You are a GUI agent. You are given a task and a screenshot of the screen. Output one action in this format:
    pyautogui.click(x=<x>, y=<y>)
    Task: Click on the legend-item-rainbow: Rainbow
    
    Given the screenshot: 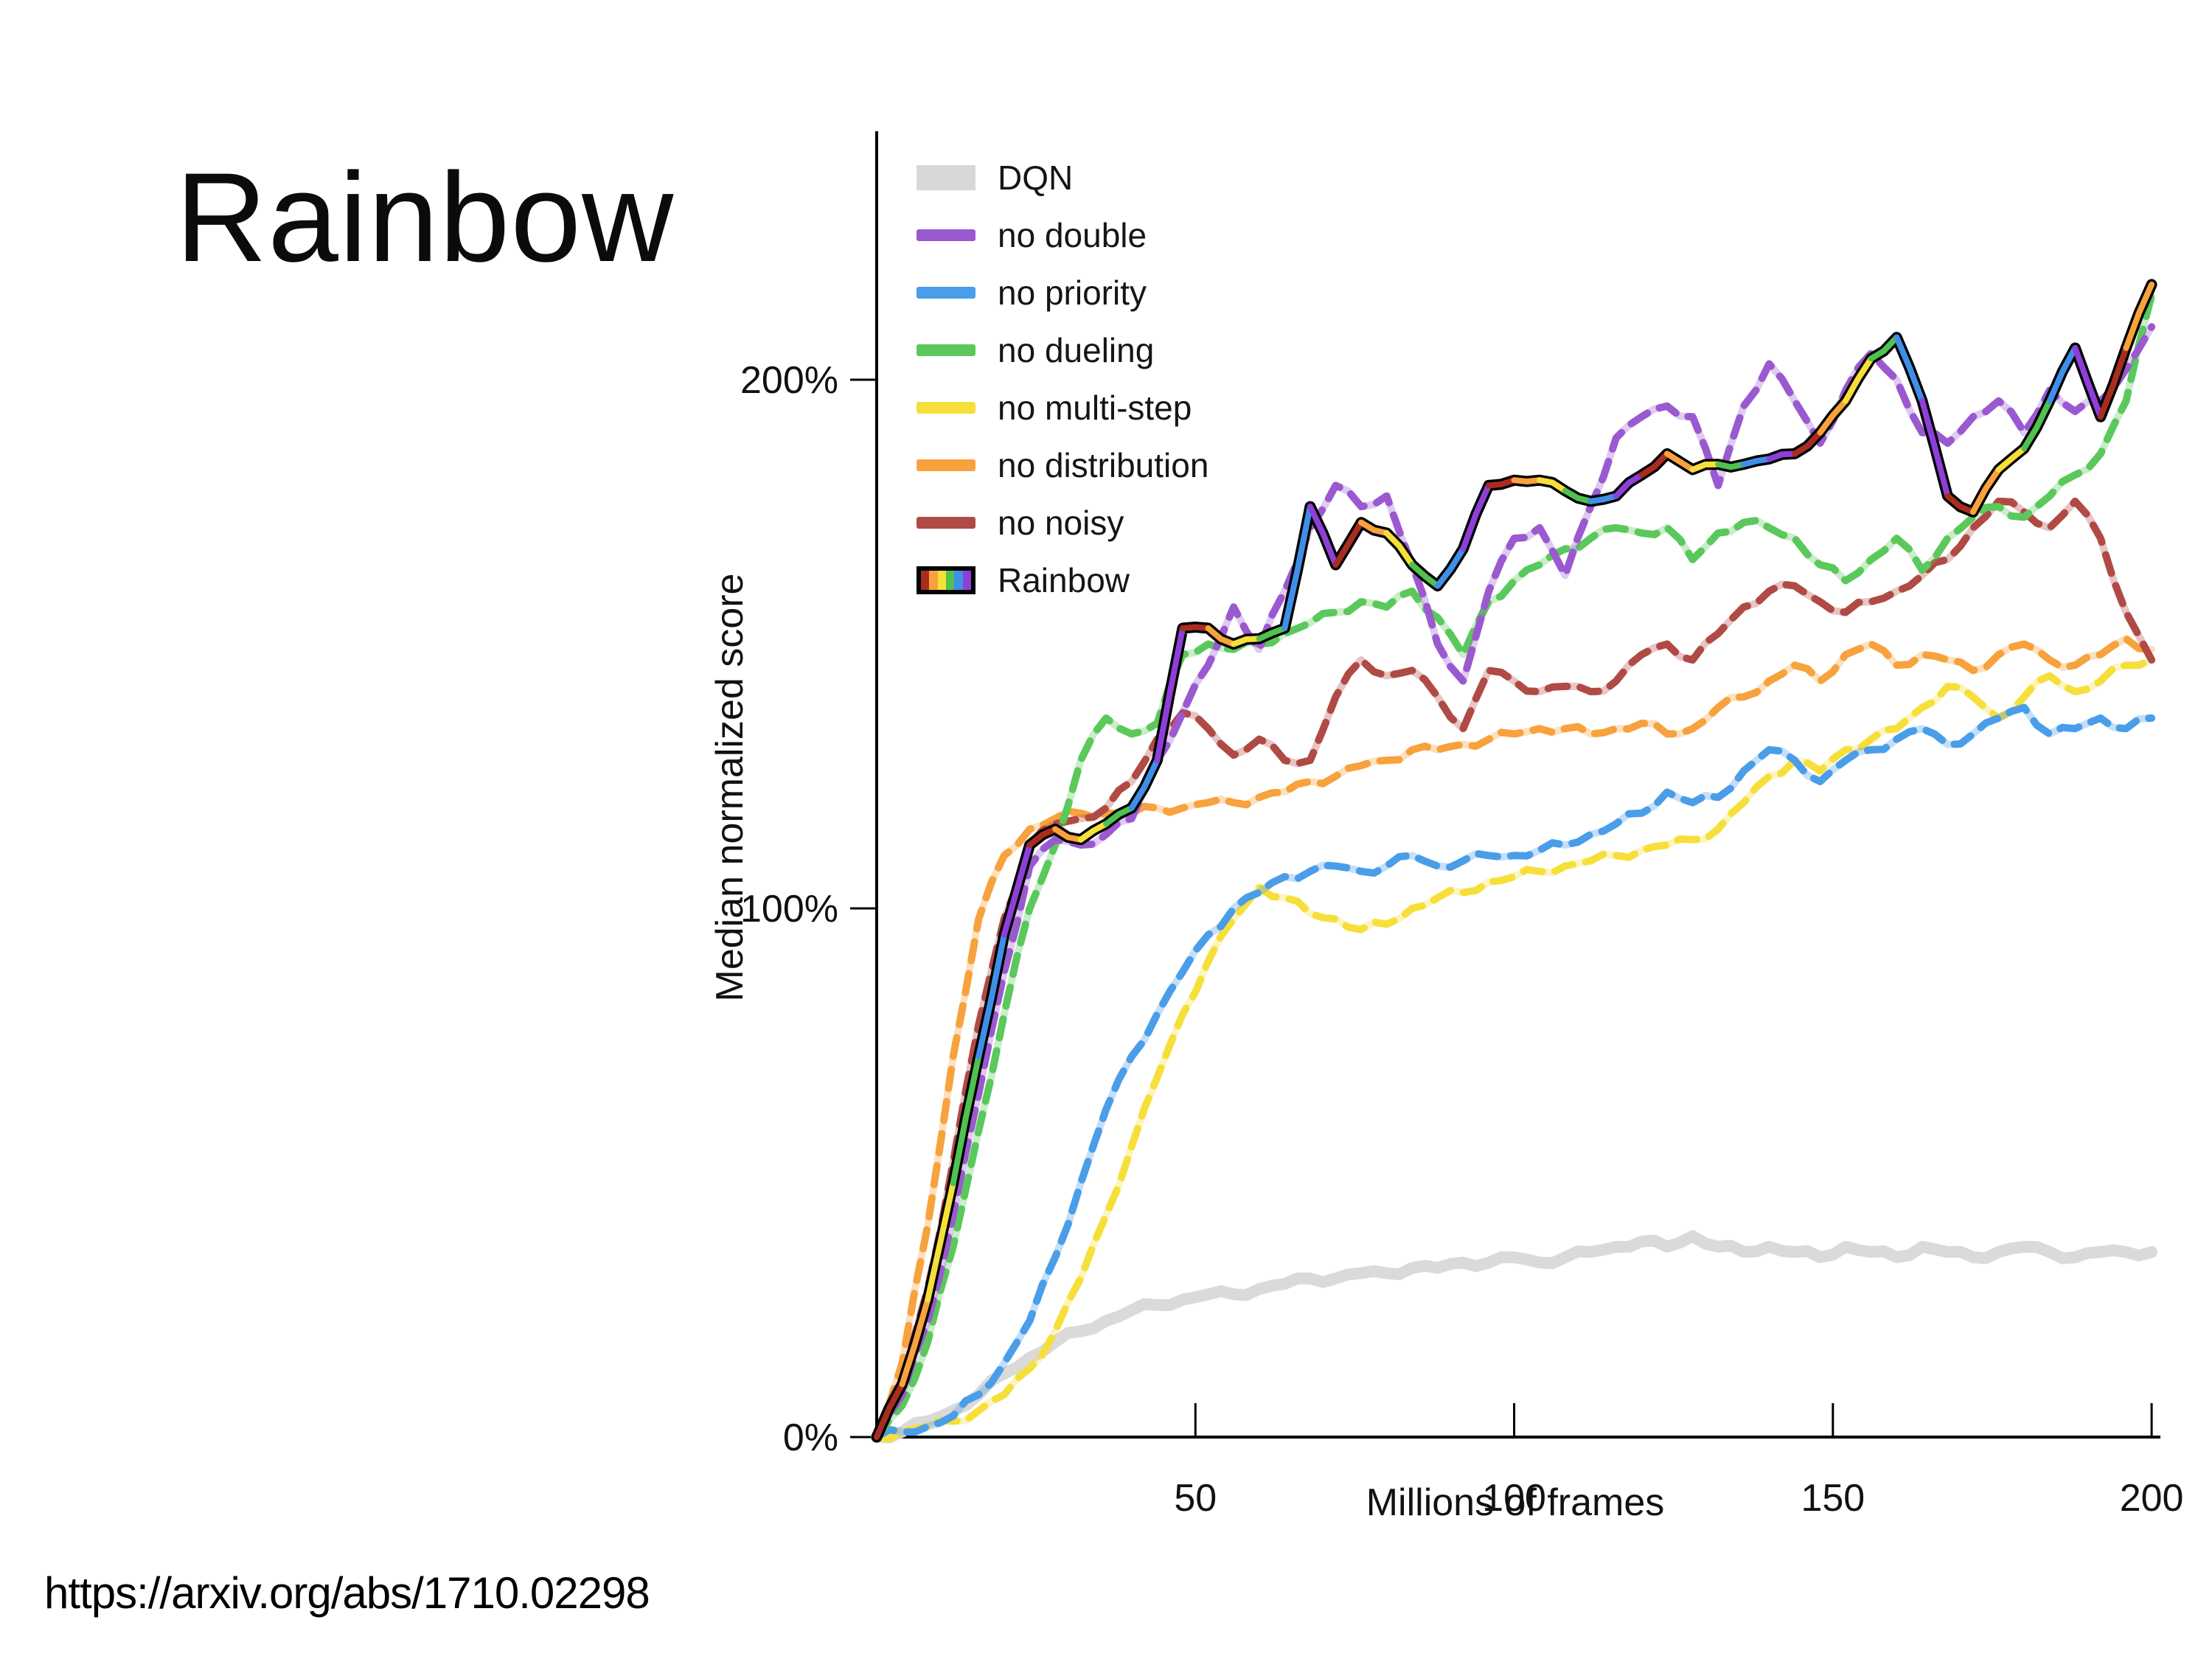 What is the action you would take?
    pyautogui.click(x=1062, y=580)
    